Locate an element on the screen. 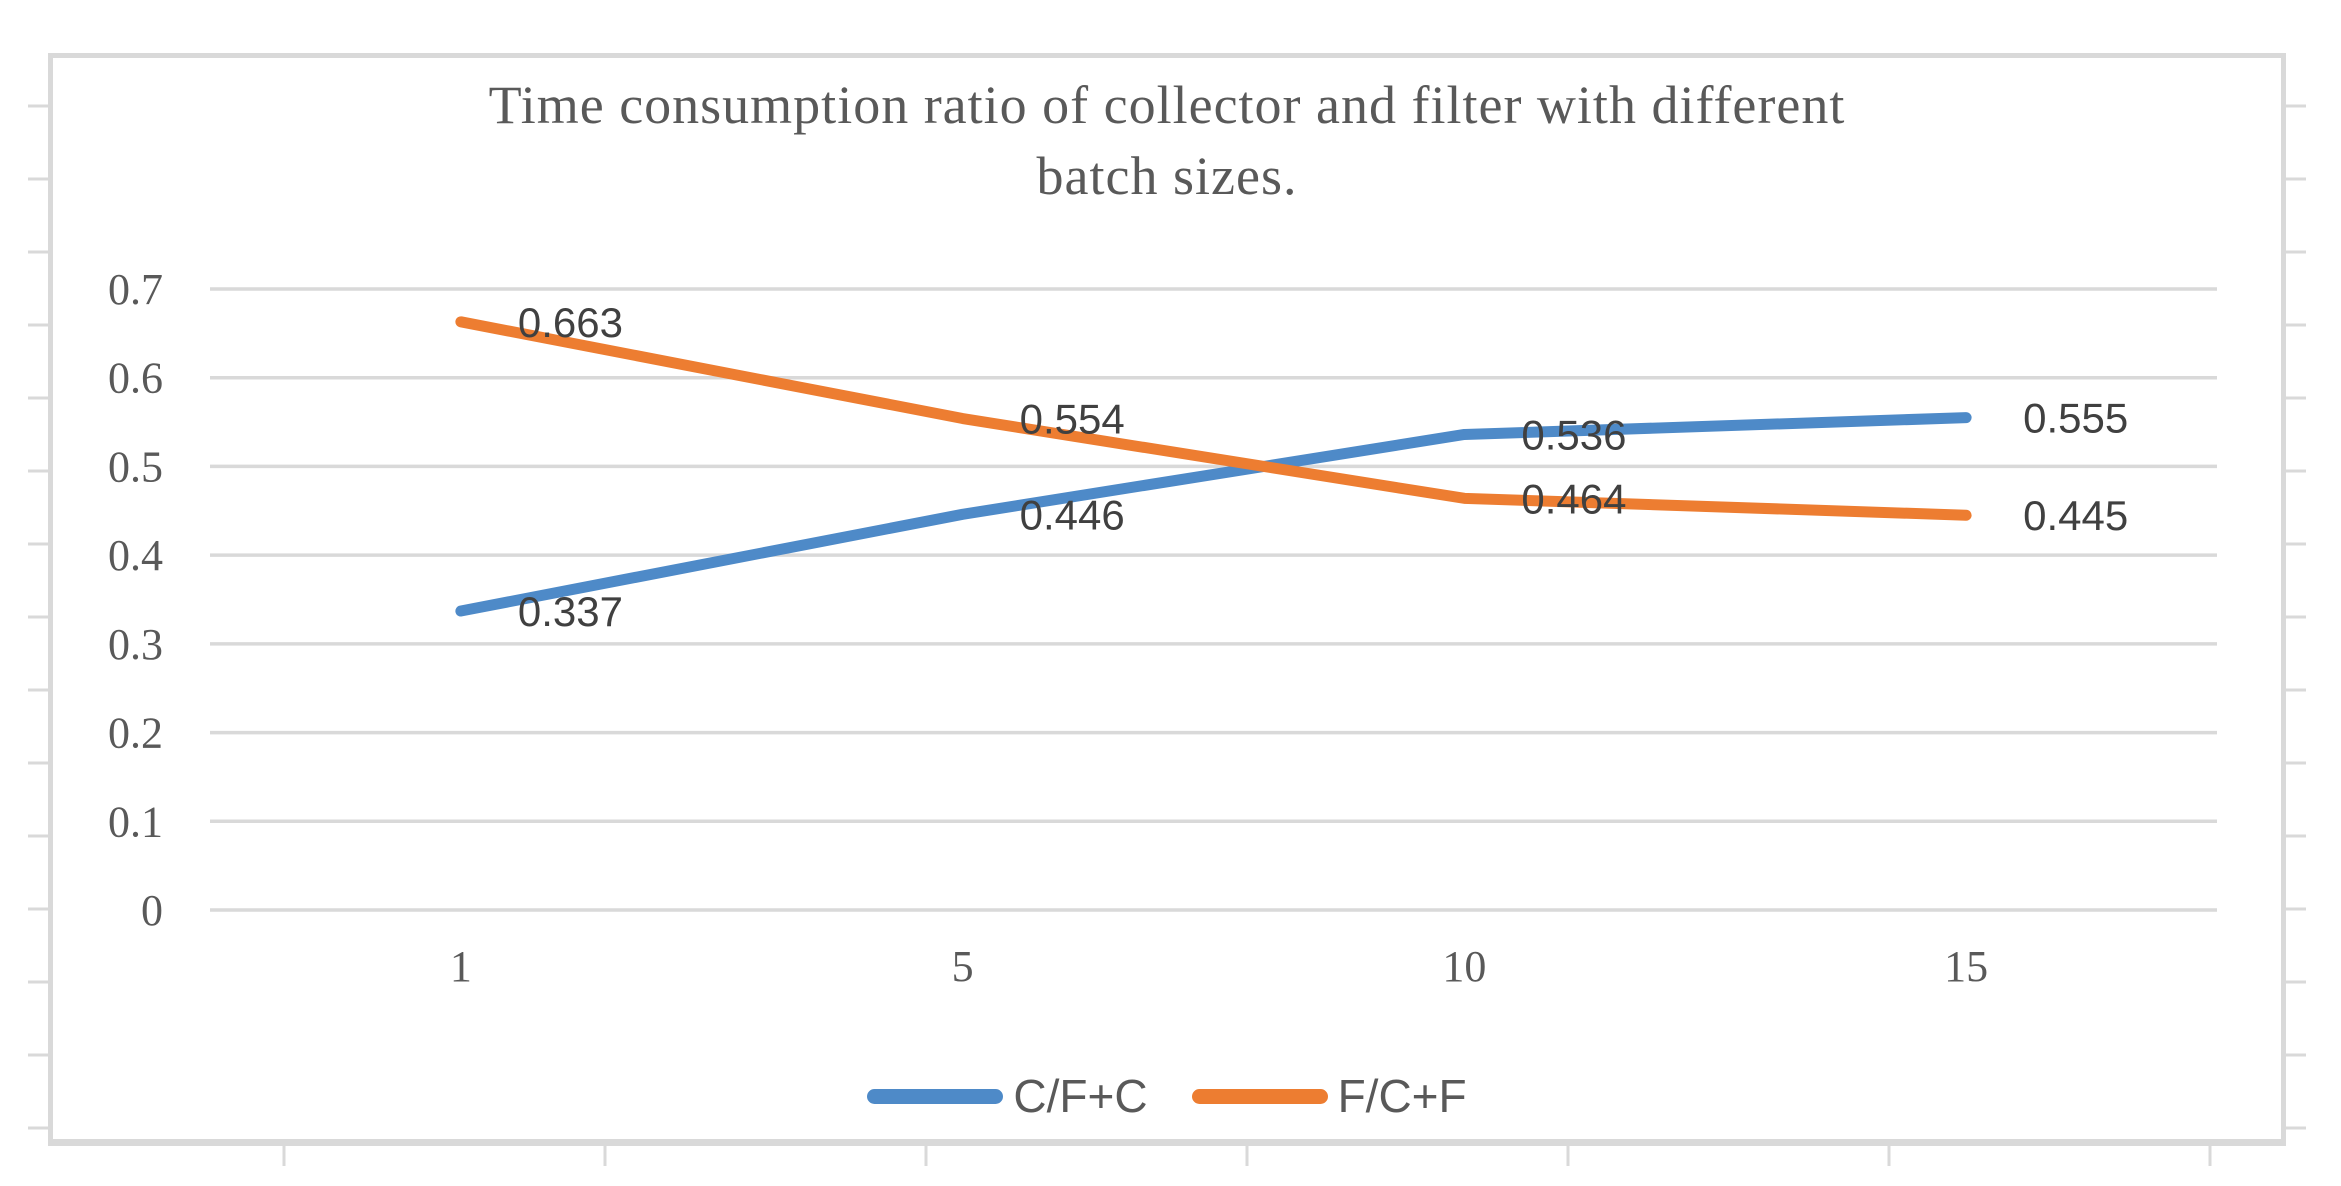 Image resolution: width=2341 pixels, height=1186 pixels. data-point-label: 0.446 is located at coordinates (1072, 514).